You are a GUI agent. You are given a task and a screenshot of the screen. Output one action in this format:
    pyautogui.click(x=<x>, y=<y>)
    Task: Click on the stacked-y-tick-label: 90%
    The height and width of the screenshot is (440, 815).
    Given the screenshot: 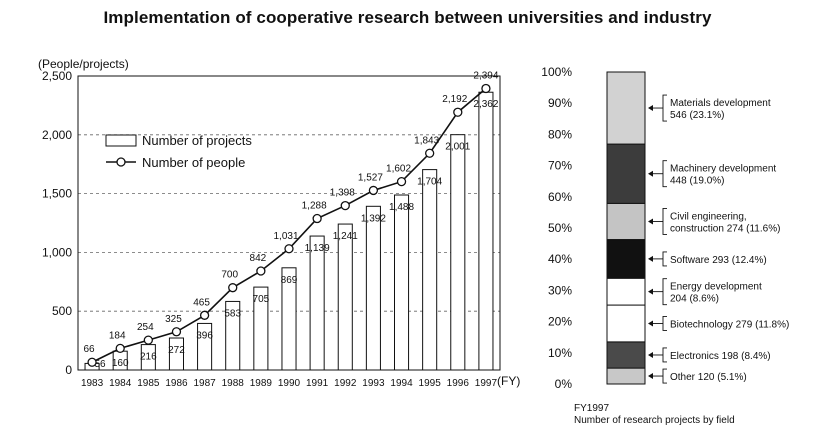 What is the action you would take?
    pyautogui.click(x=560, y=103)
    